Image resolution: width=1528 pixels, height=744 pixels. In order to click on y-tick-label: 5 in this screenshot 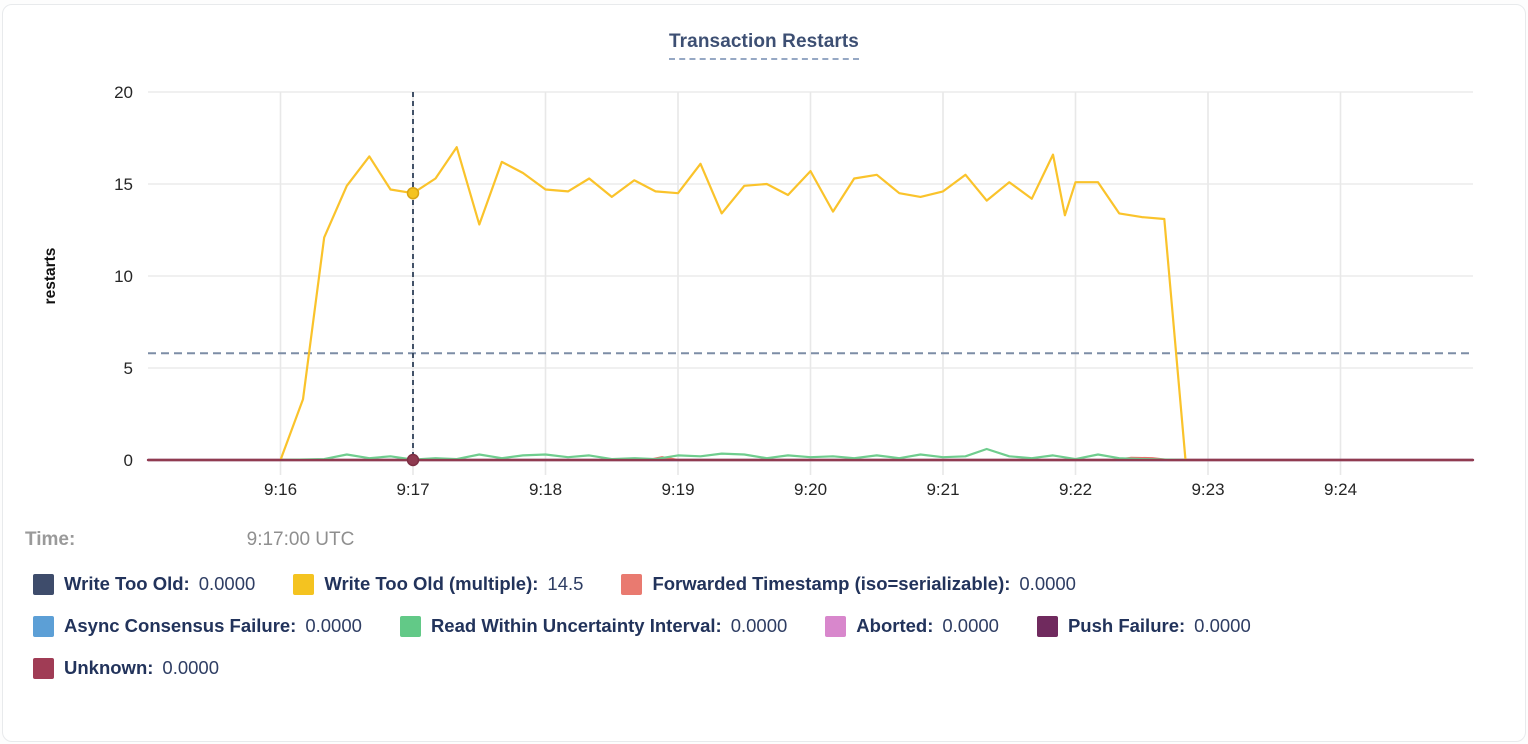, I will do `click(128, 368)`.